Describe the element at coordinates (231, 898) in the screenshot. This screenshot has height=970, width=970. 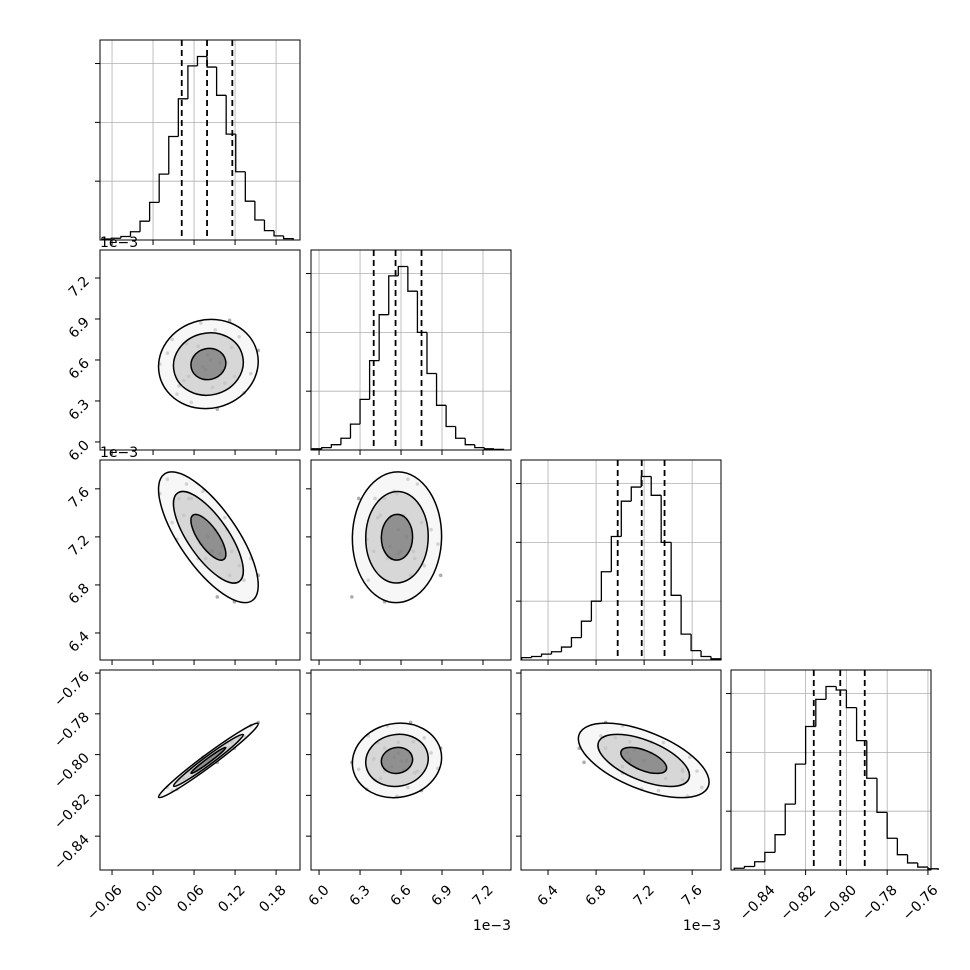
I see `x-tick-label: 0.12` at that location.